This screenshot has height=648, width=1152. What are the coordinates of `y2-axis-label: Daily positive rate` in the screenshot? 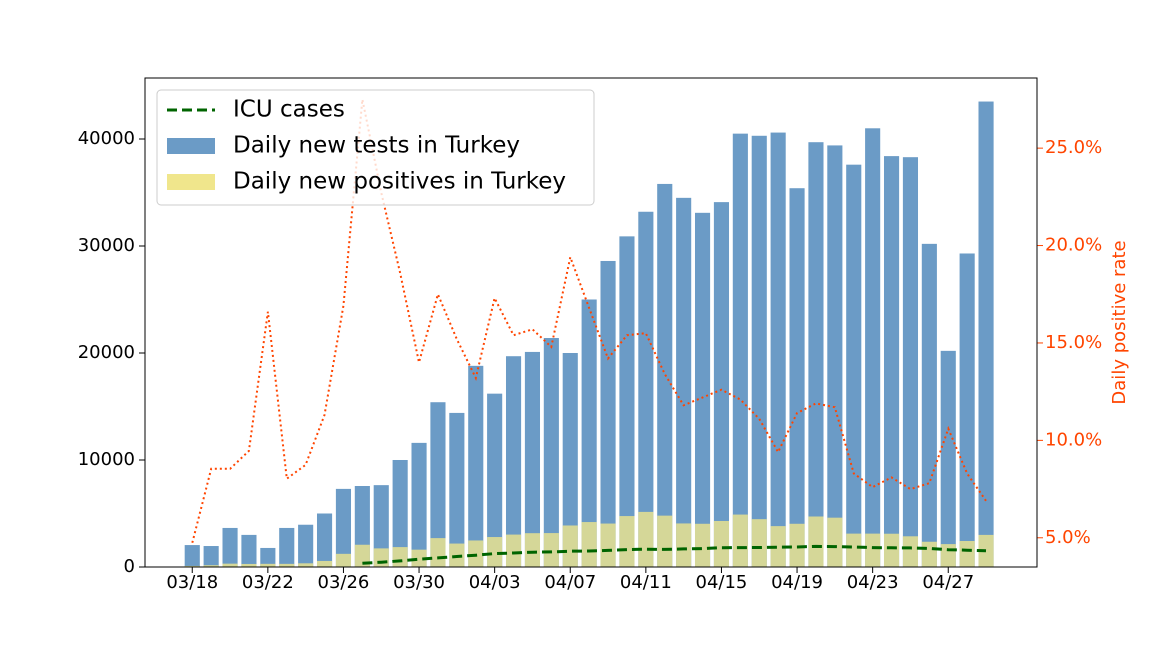 It's located at (1119, 322).